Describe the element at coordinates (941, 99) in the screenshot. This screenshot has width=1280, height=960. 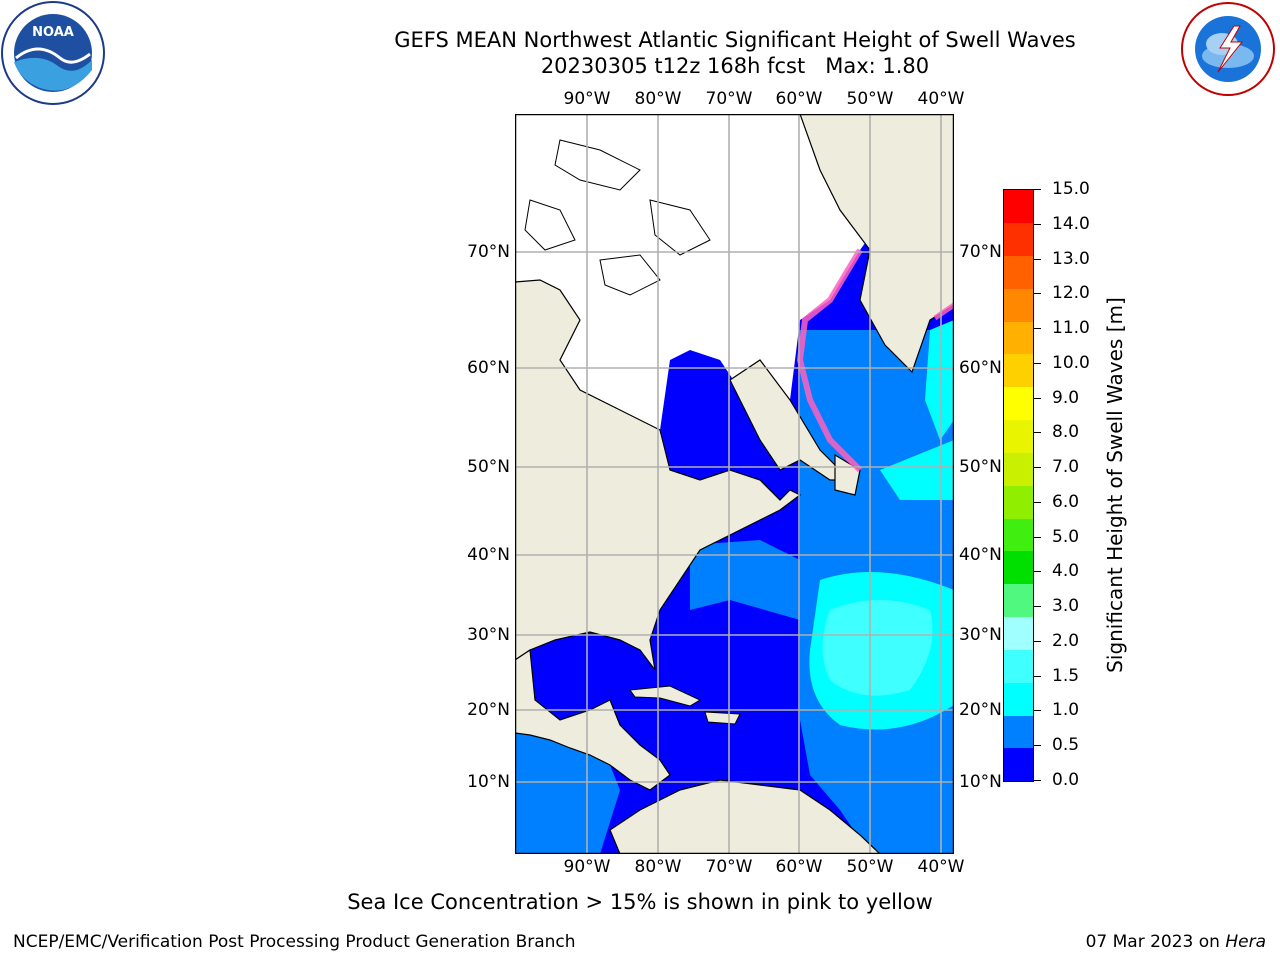
I see `lon-label-top: 40°W` at that location.